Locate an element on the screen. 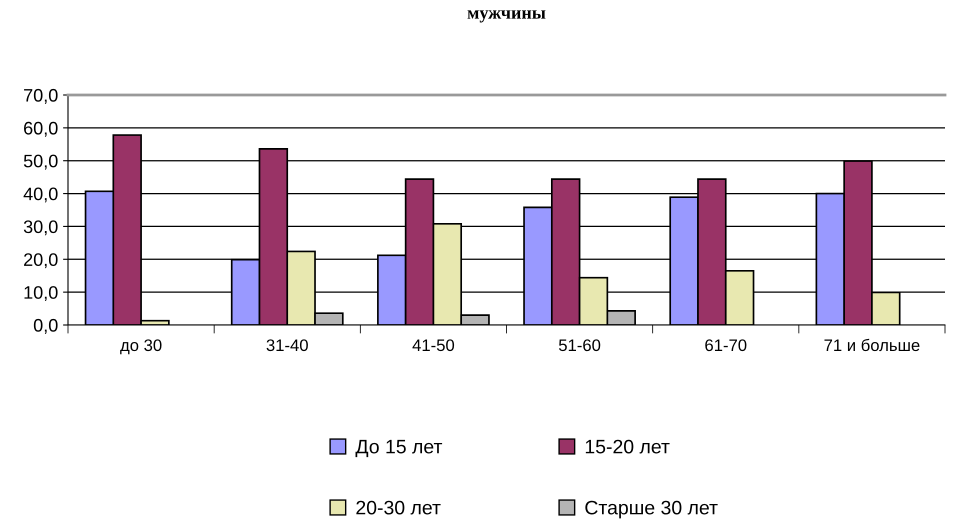  legend-label: Старше 30 лет is located at coordinates (651, 509).